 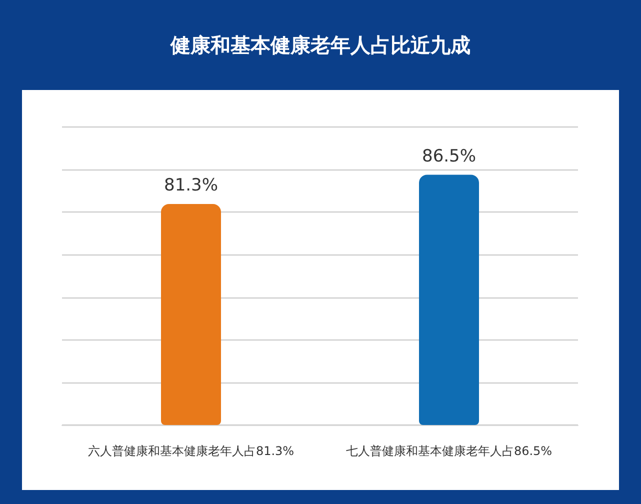 I want to click on x-tick-label: 六人普健康和基本健康老年人占81.3%, so click(x=191, y=451).